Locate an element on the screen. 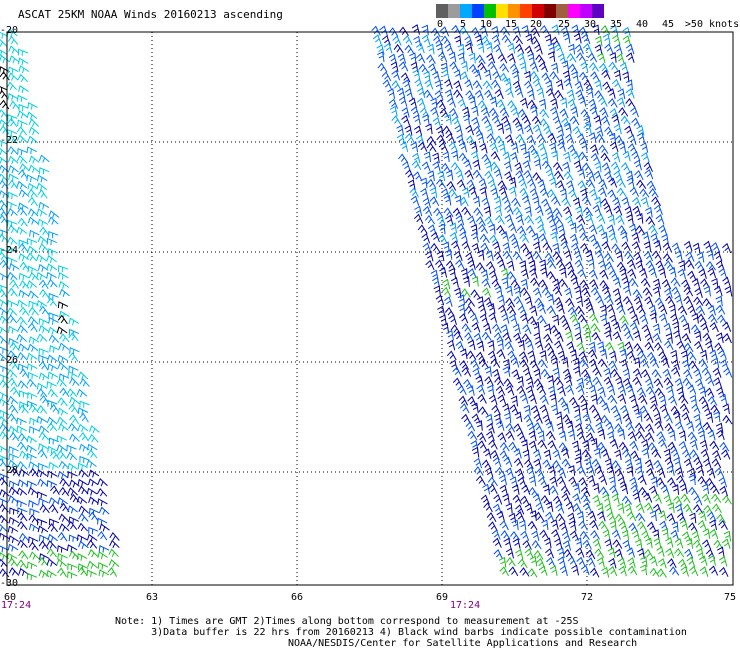 The image size is (740, 650). latitude-label: -30 is located at coordinates (9, 583).